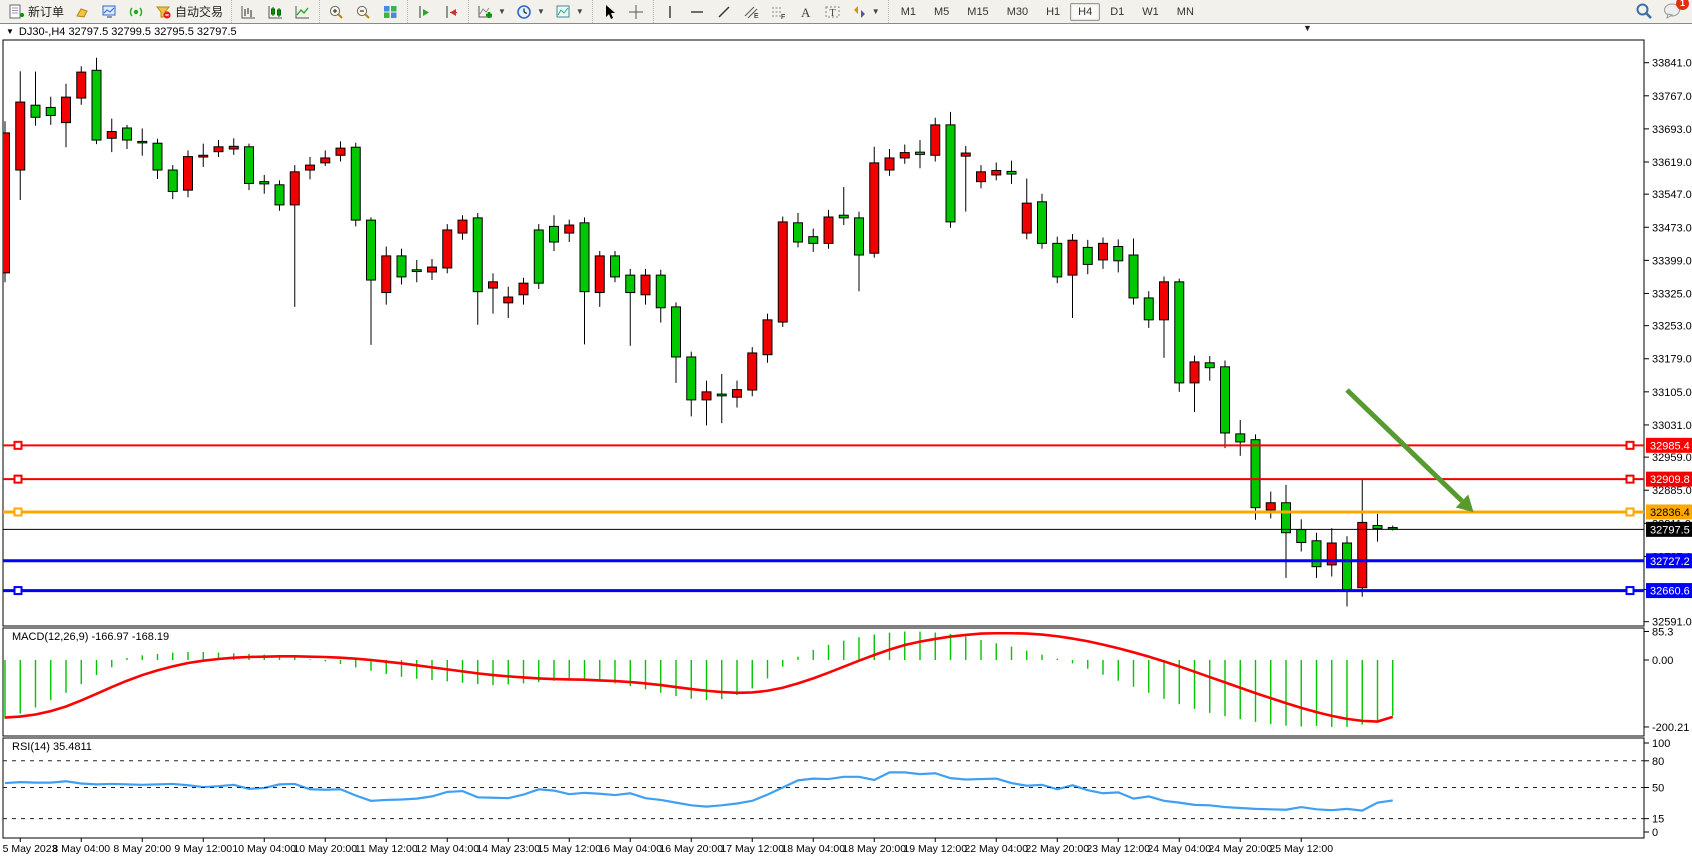  What do you see at coordinates (363, 12) in the screenshot?
I see `zoom-out-button` at bounding box center [363, 12].